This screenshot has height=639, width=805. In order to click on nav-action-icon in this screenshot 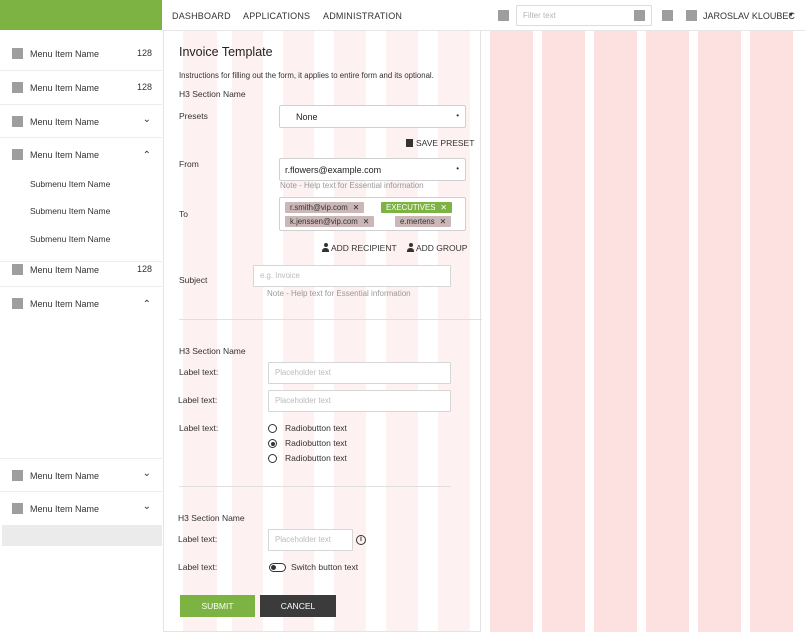, I will do `click(503, 15)`.